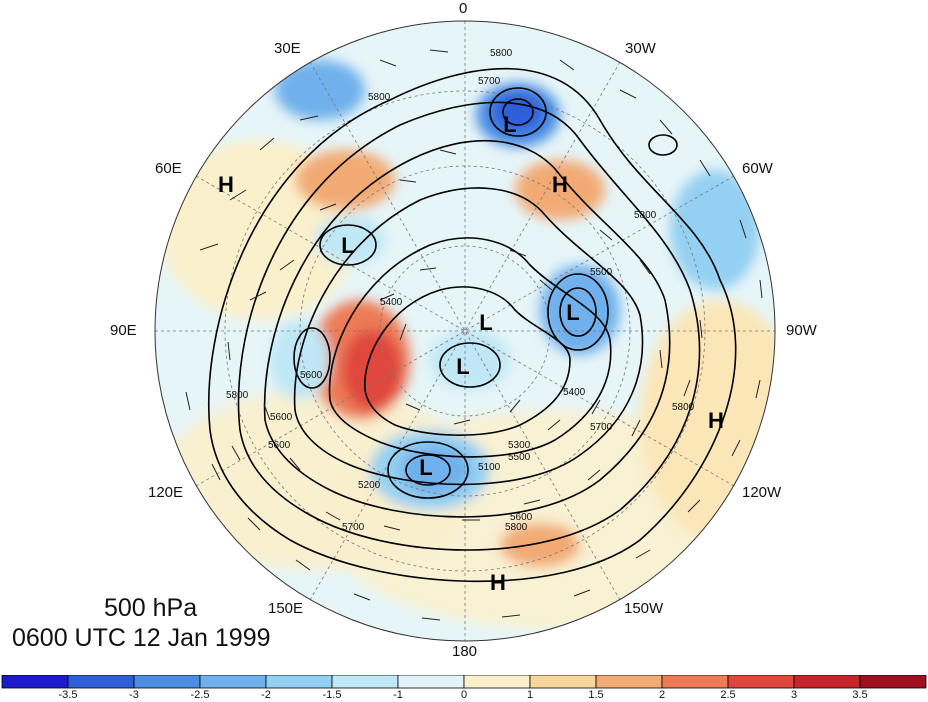 The height and width of the screenshot is (702, 928). I want to click on center-low-siberia: L, so click(462, 366).